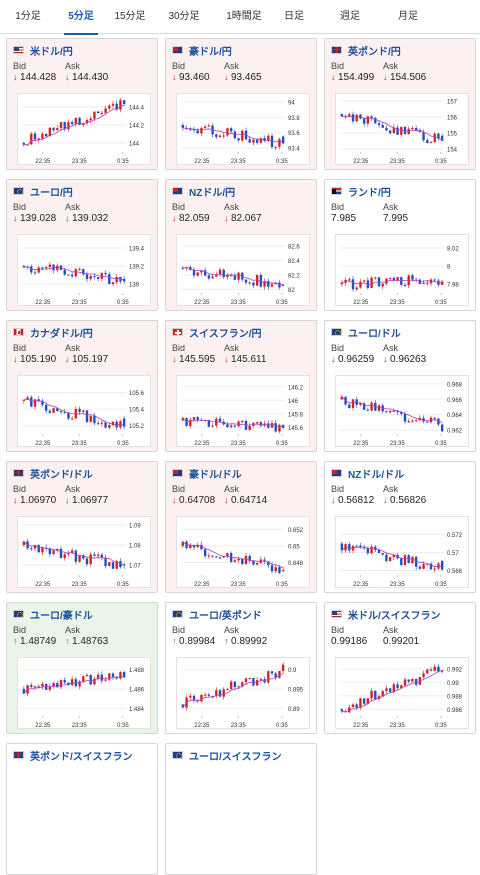  What do you see at coordinates (402, 411) in the screenshot?
I see `price-chart: 0.968 0.966 0.964 0.962 22:35 23:35 0:35` at bounding box center [402, 411].